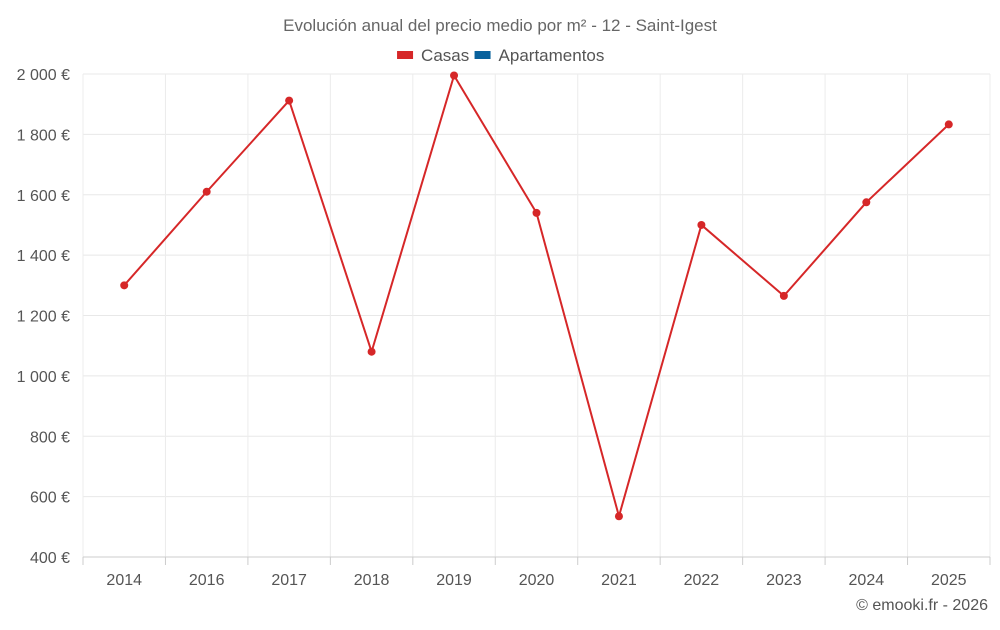 This screenshot has height=630, width=1000. What do you see at coordinates (289, 580) in the screenshot?
I see `x-tick-label: 2017` at bounding box center [289, 580].